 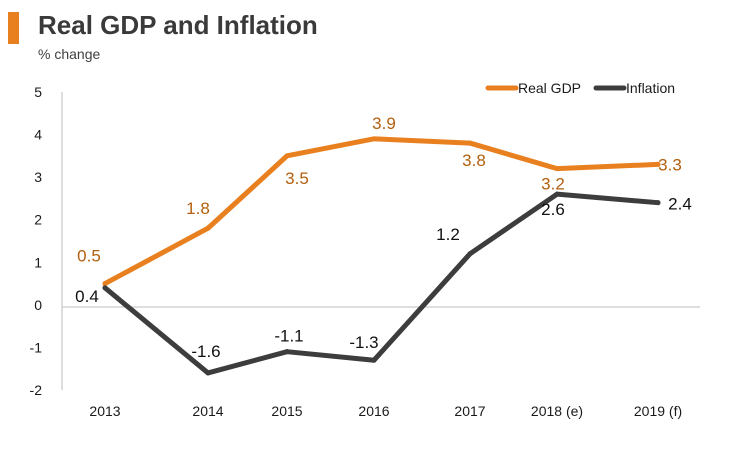 What do you see at coordinates (650, 88) in the screenshot?
I see `legend-label: Inflation` at bounding box center [650, 88].